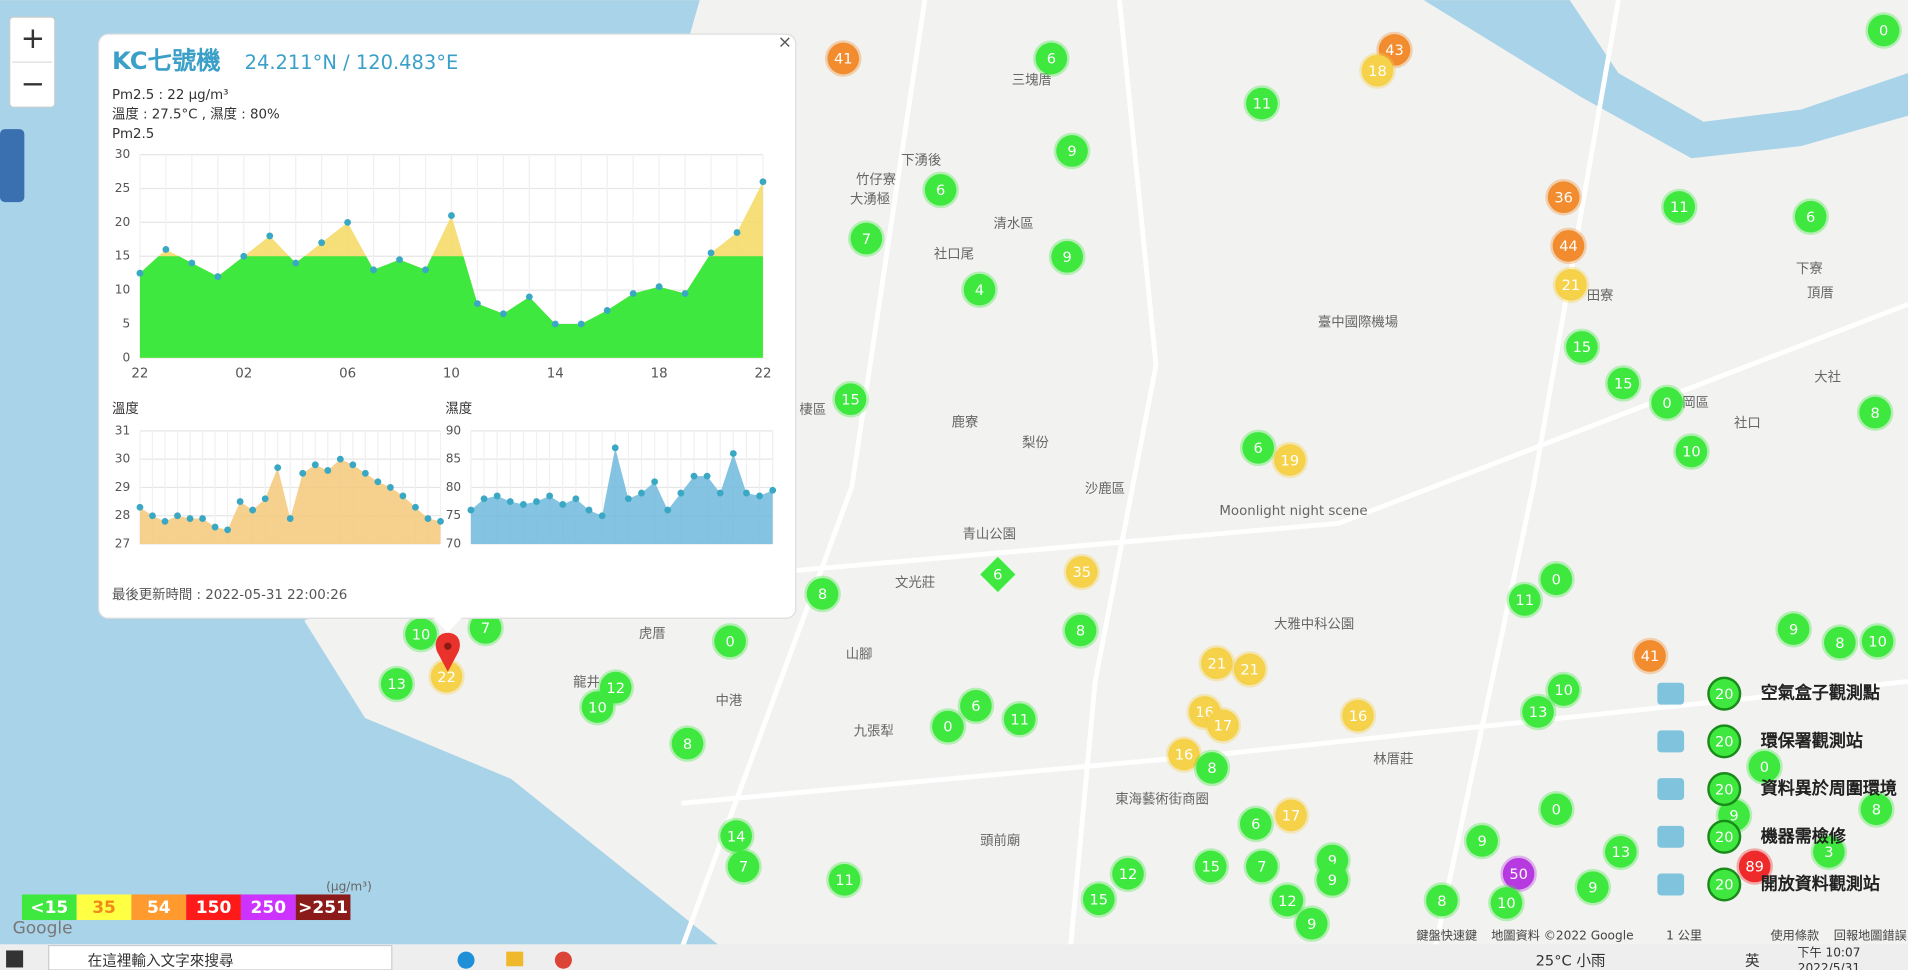 This screenshot has height=970, width=1908. Describe the element at coordinates (563, 960) in the screenshot. I see `chrome-icon` at that location.